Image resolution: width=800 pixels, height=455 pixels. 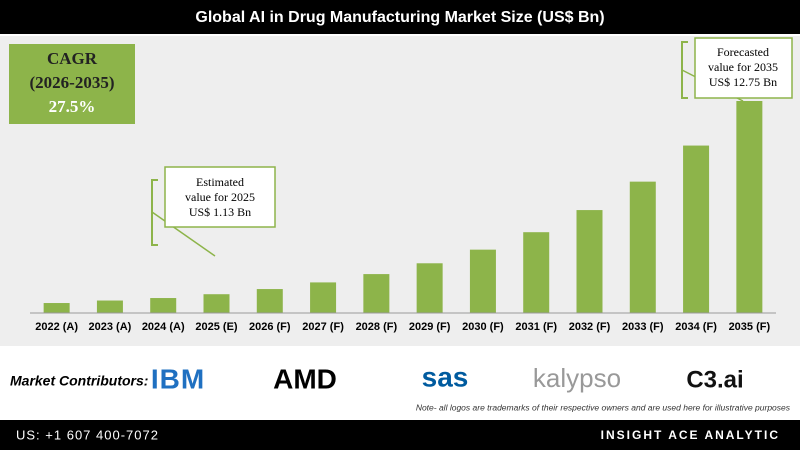 I want to click on logo: C3.ai, so click(x=714, y=379).